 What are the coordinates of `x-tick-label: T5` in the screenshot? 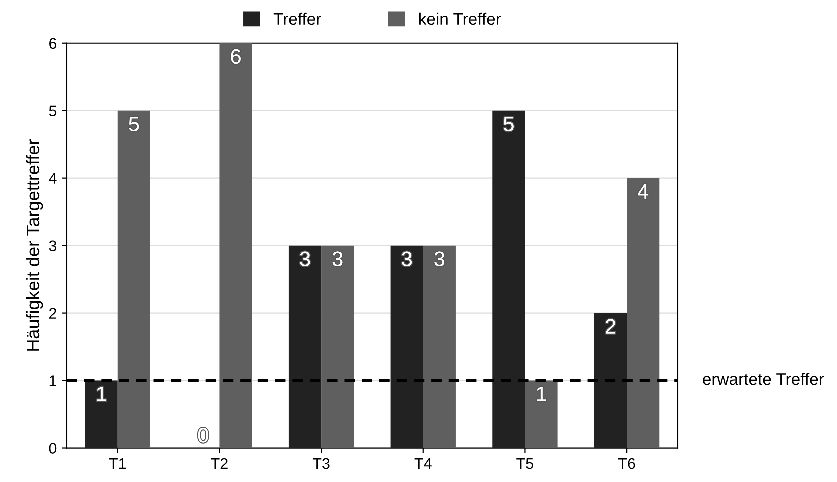 It's located at (525, 464).